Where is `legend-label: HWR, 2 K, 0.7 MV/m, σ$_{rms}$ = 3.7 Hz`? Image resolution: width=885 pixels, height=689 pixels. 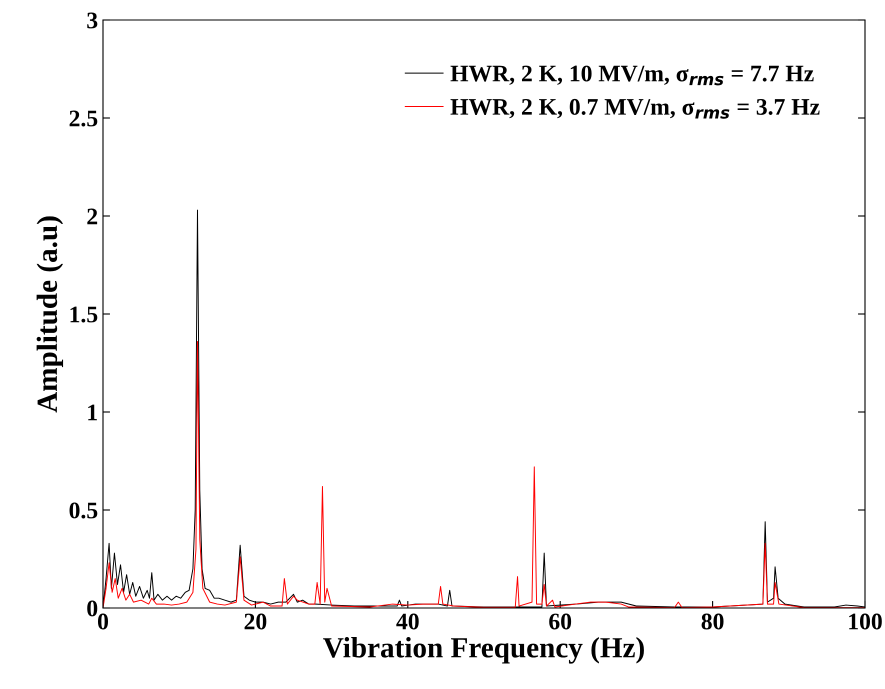 legend-label: HWR, 2 K, 0.7 MV/m, σ$_{rms}$ = 3.7 Hz is located at coordinates (635, 108).